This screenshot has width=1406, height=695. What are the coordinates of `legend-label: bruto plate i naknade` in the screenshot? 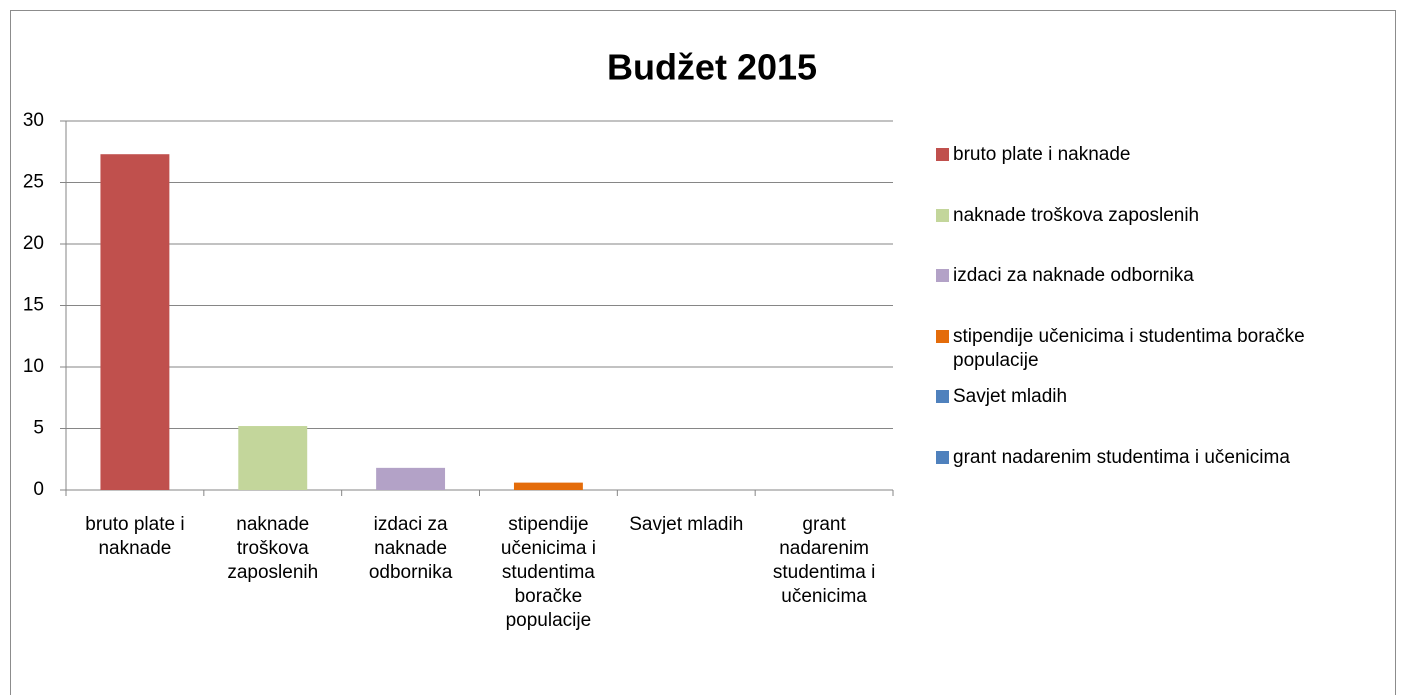 It's located at (1042, 154).